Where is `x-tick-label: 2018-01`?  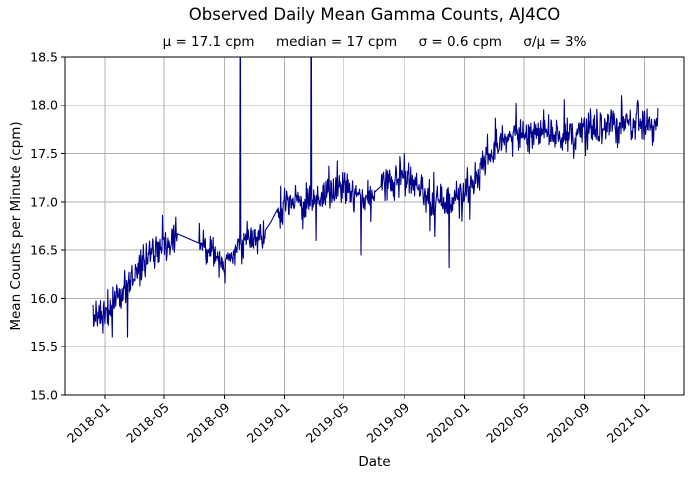
x-tick-label: 2018-01 is located at coordinates (88, 423).